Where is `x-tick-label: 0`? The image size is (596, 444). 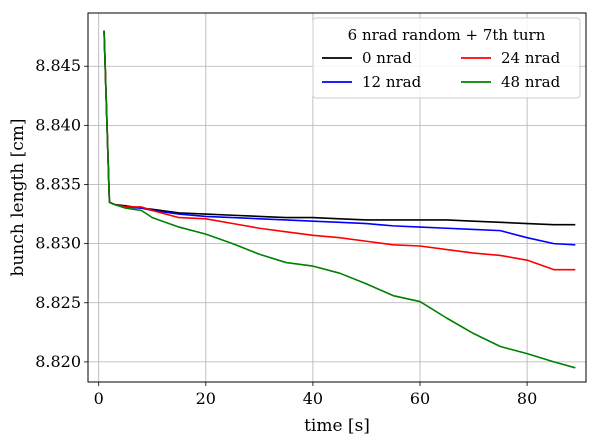
x-tick-label: 0 is located at coordinates (99, 398).